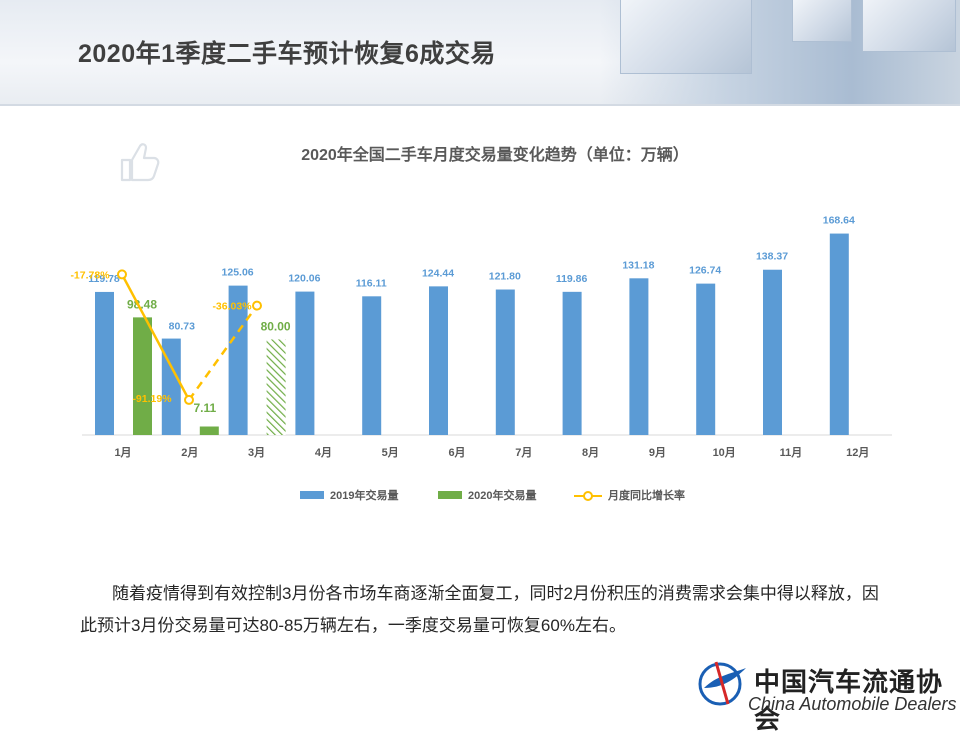 Image resolution: width=960 pixels, height=736 pixels. I want to click on data-label-2019: 116.11, so click(371, 283).